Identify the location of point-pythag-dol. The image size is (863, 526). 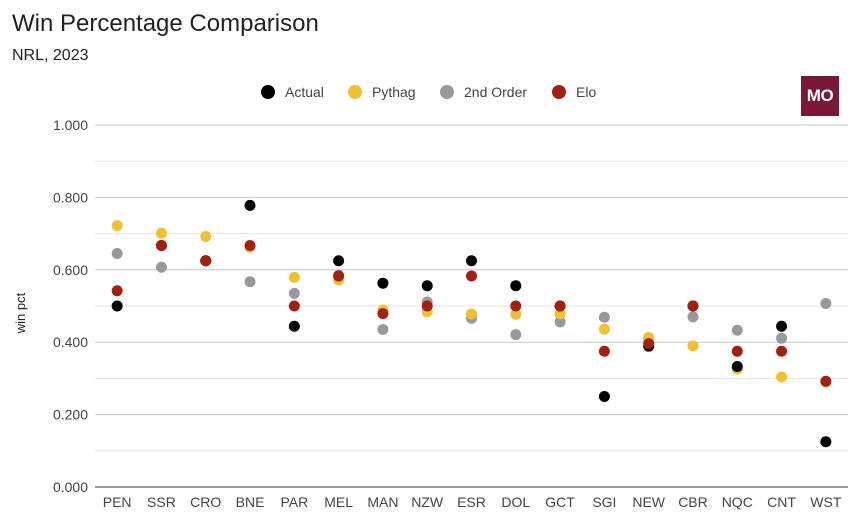
(516, 314).